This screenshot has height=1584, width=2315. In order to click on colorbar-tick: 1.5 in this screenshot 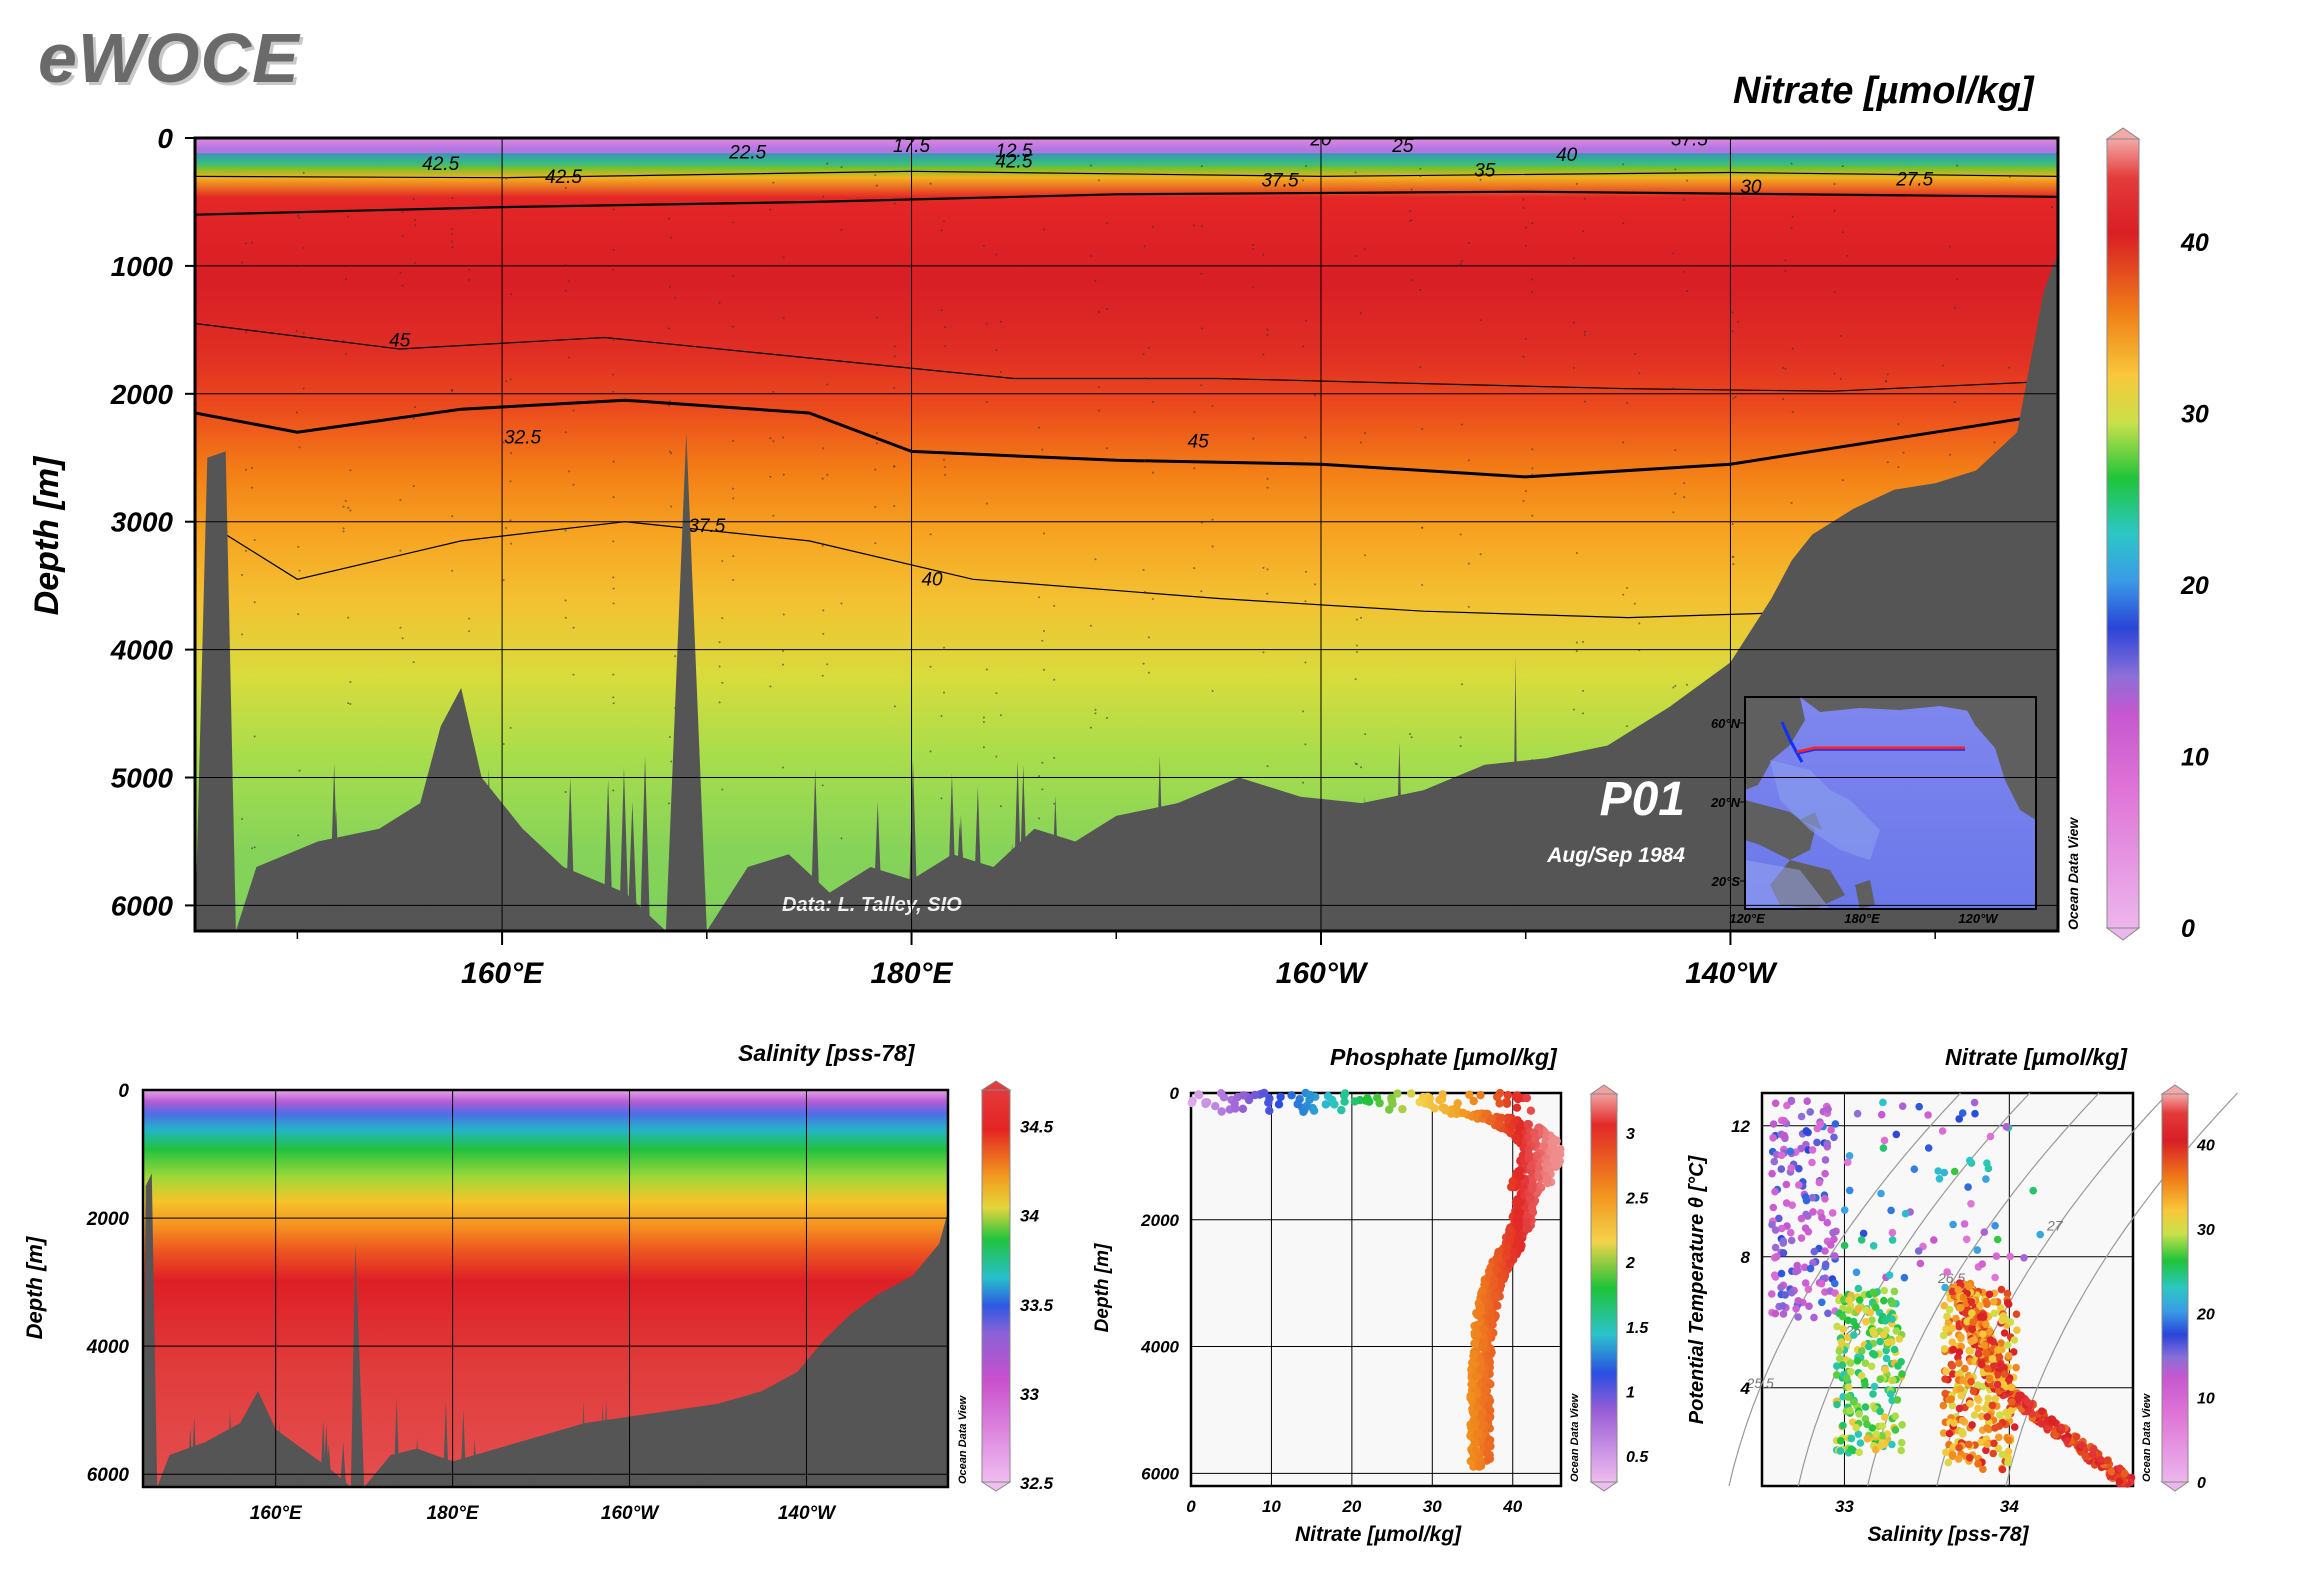, I will do `click(1637, 1328)`.